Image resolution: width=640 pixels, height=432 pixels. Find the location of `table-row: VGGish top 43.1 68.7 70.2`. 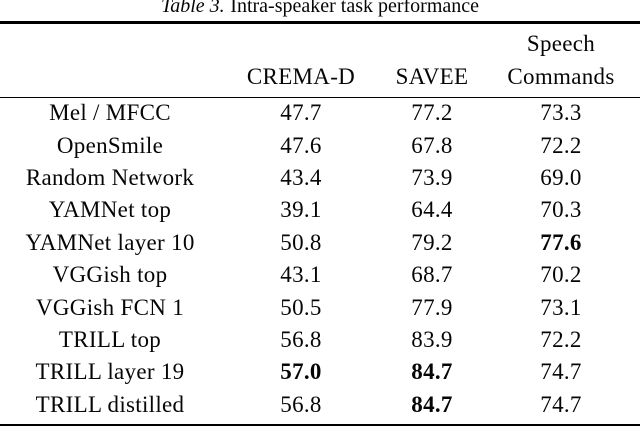

table-row: VGGish top 43.1 68.7 70.2 is located at coordinates (320, 275).